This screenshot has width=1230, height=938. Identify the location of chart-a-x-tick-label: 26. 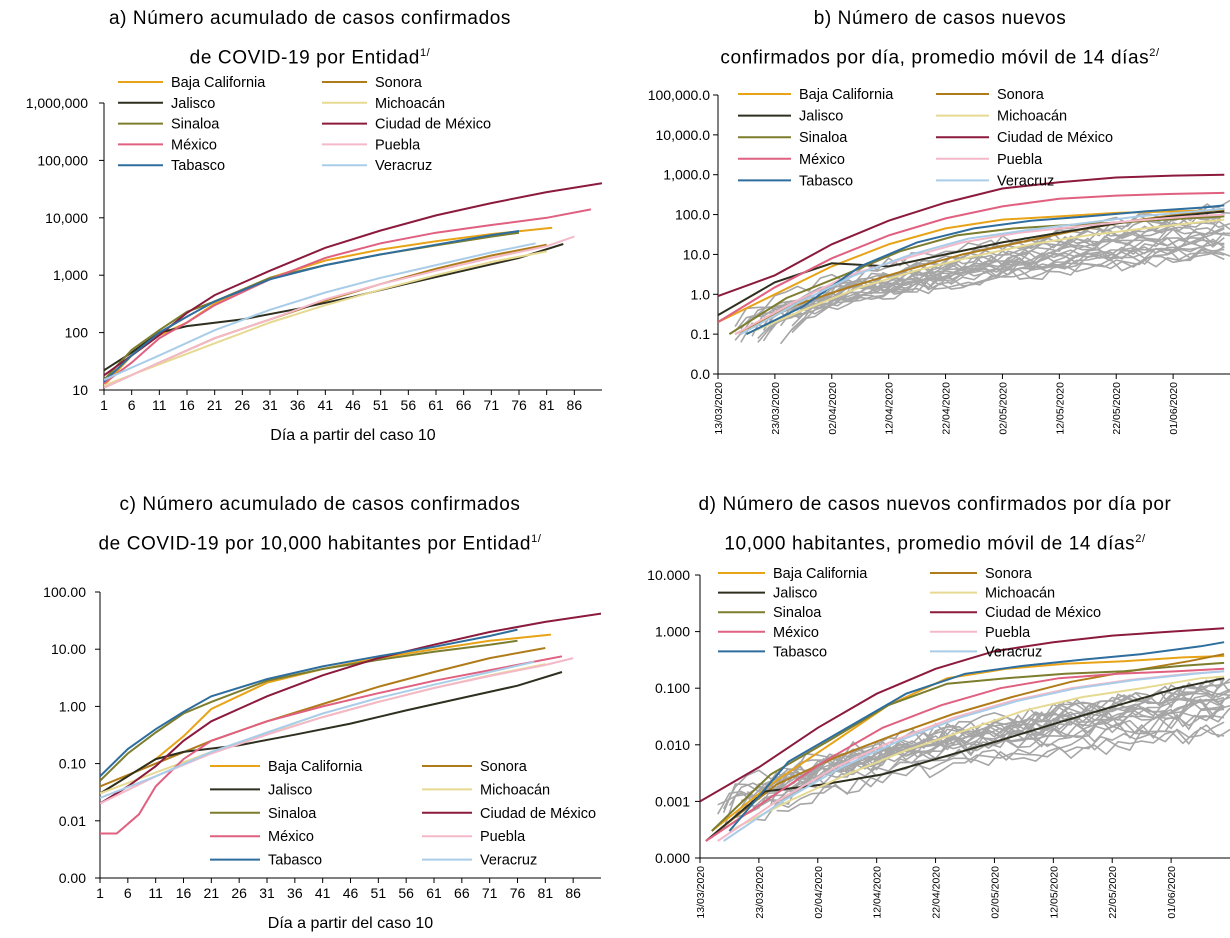
(243, 405).